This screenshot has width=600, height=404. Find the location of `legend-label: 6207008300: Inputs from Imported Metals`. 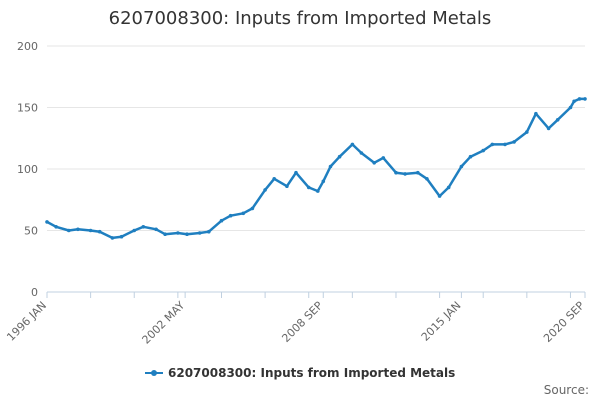

legend-label: 6207008300: Inputs from Imported Metals is located at coordinates (311, 373).